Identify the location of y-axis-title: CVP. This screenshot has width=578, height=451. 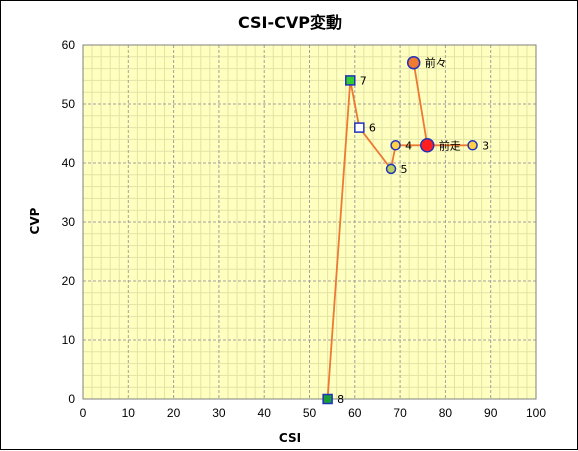
(35, 220).